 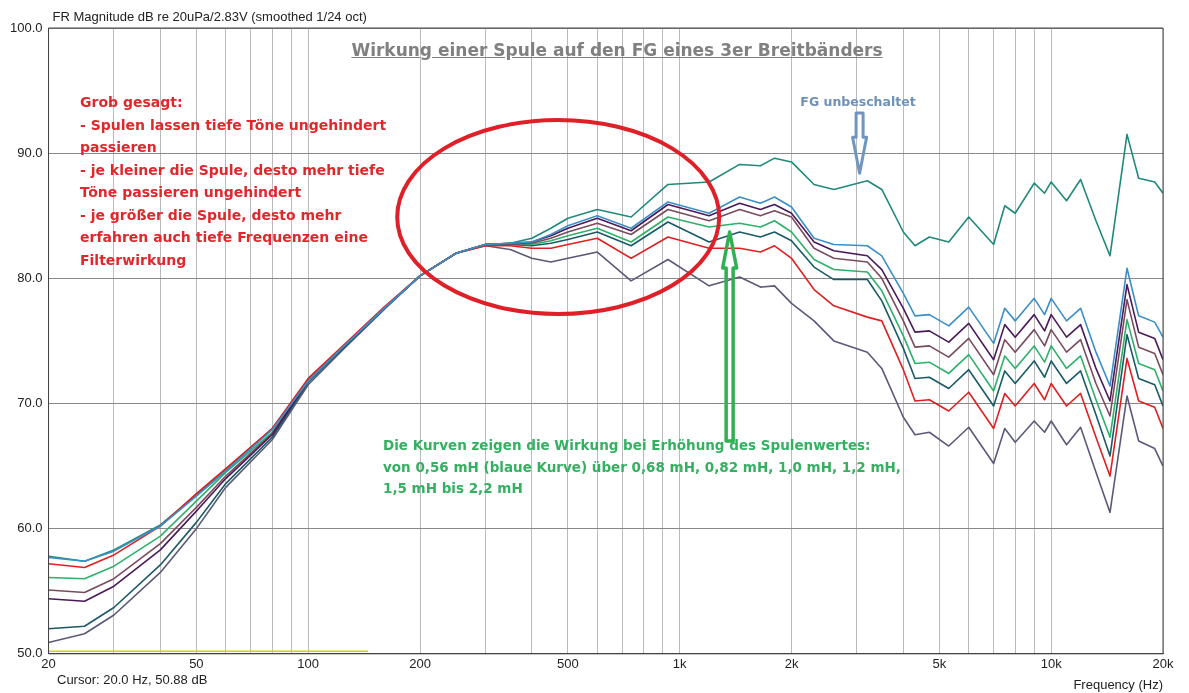 I want to click on y-tick-label: 90.0, so click(x=30, y=152).